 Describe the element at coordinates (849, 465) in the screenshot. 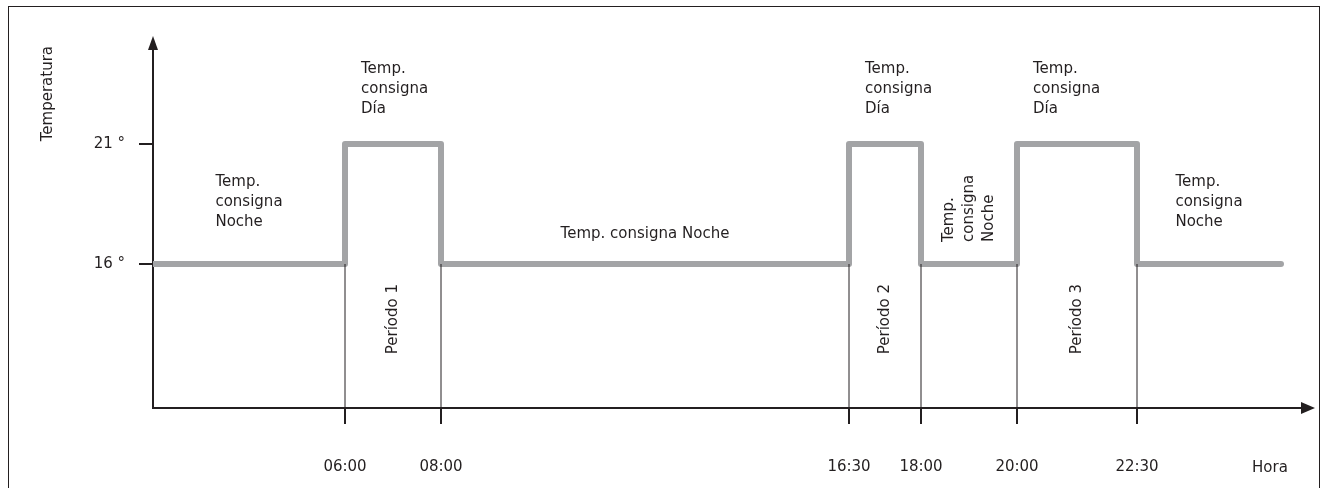

I see `x-tick-label: 16:30` at that location.